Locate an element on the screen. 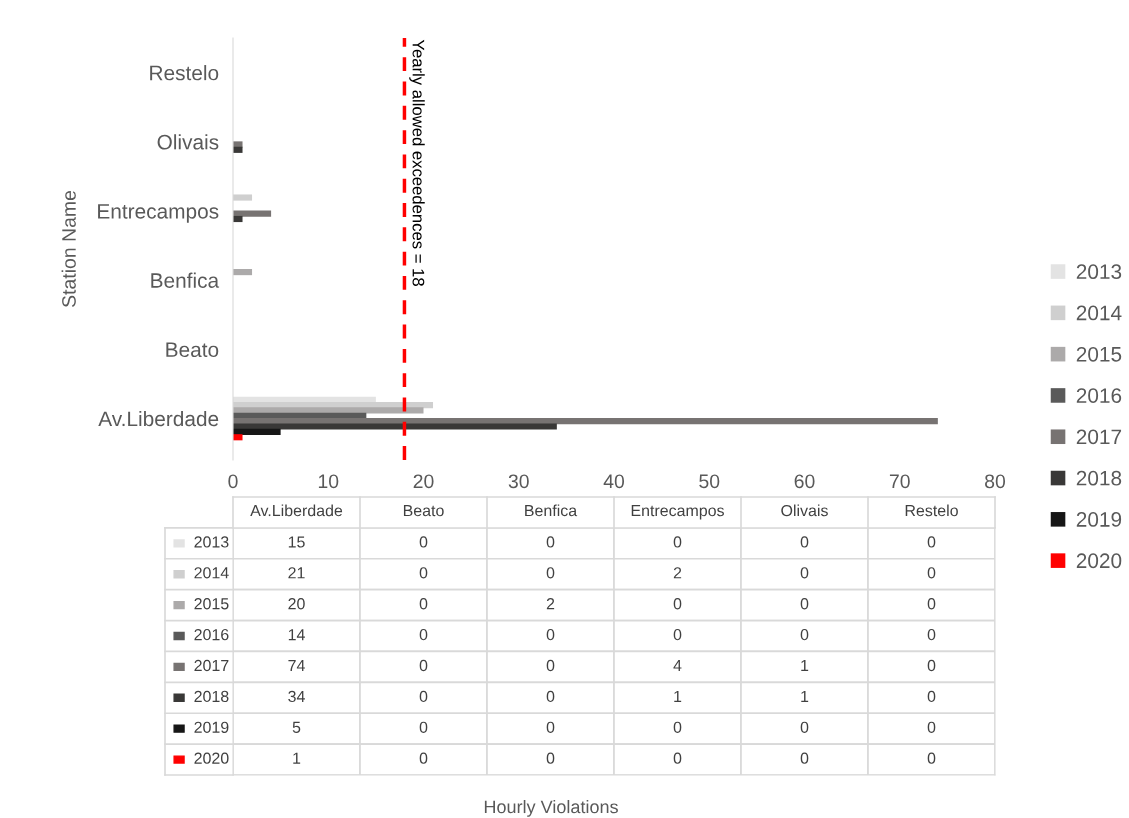 This screenshot has width=1129, height=818. text: 2015 is located at coordinates (1099, 354).